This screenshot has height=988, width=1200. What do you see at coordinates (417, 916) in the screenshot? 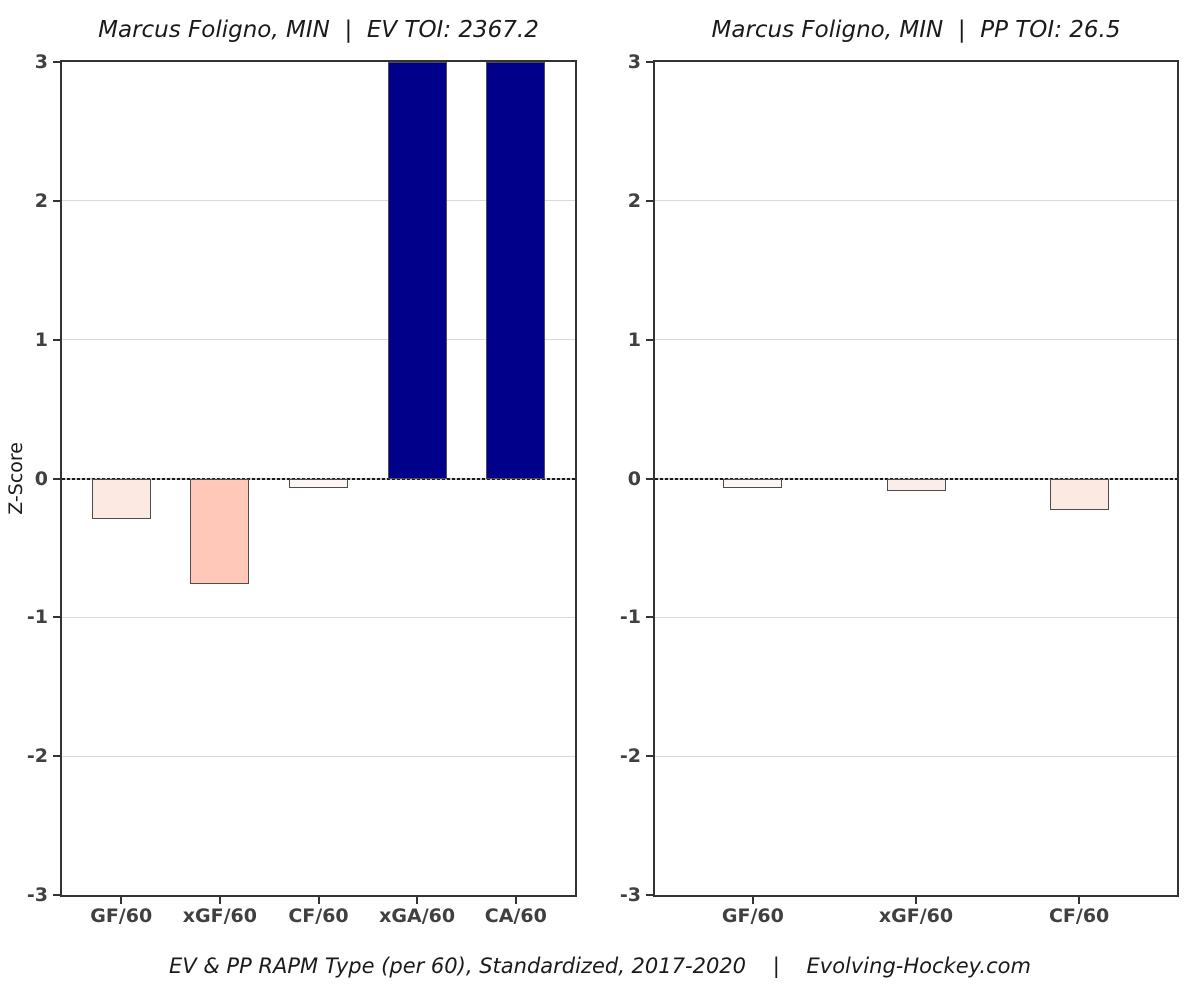
I see `x-category-label-xga60: xGA/60` at bounding box center [417, 916].